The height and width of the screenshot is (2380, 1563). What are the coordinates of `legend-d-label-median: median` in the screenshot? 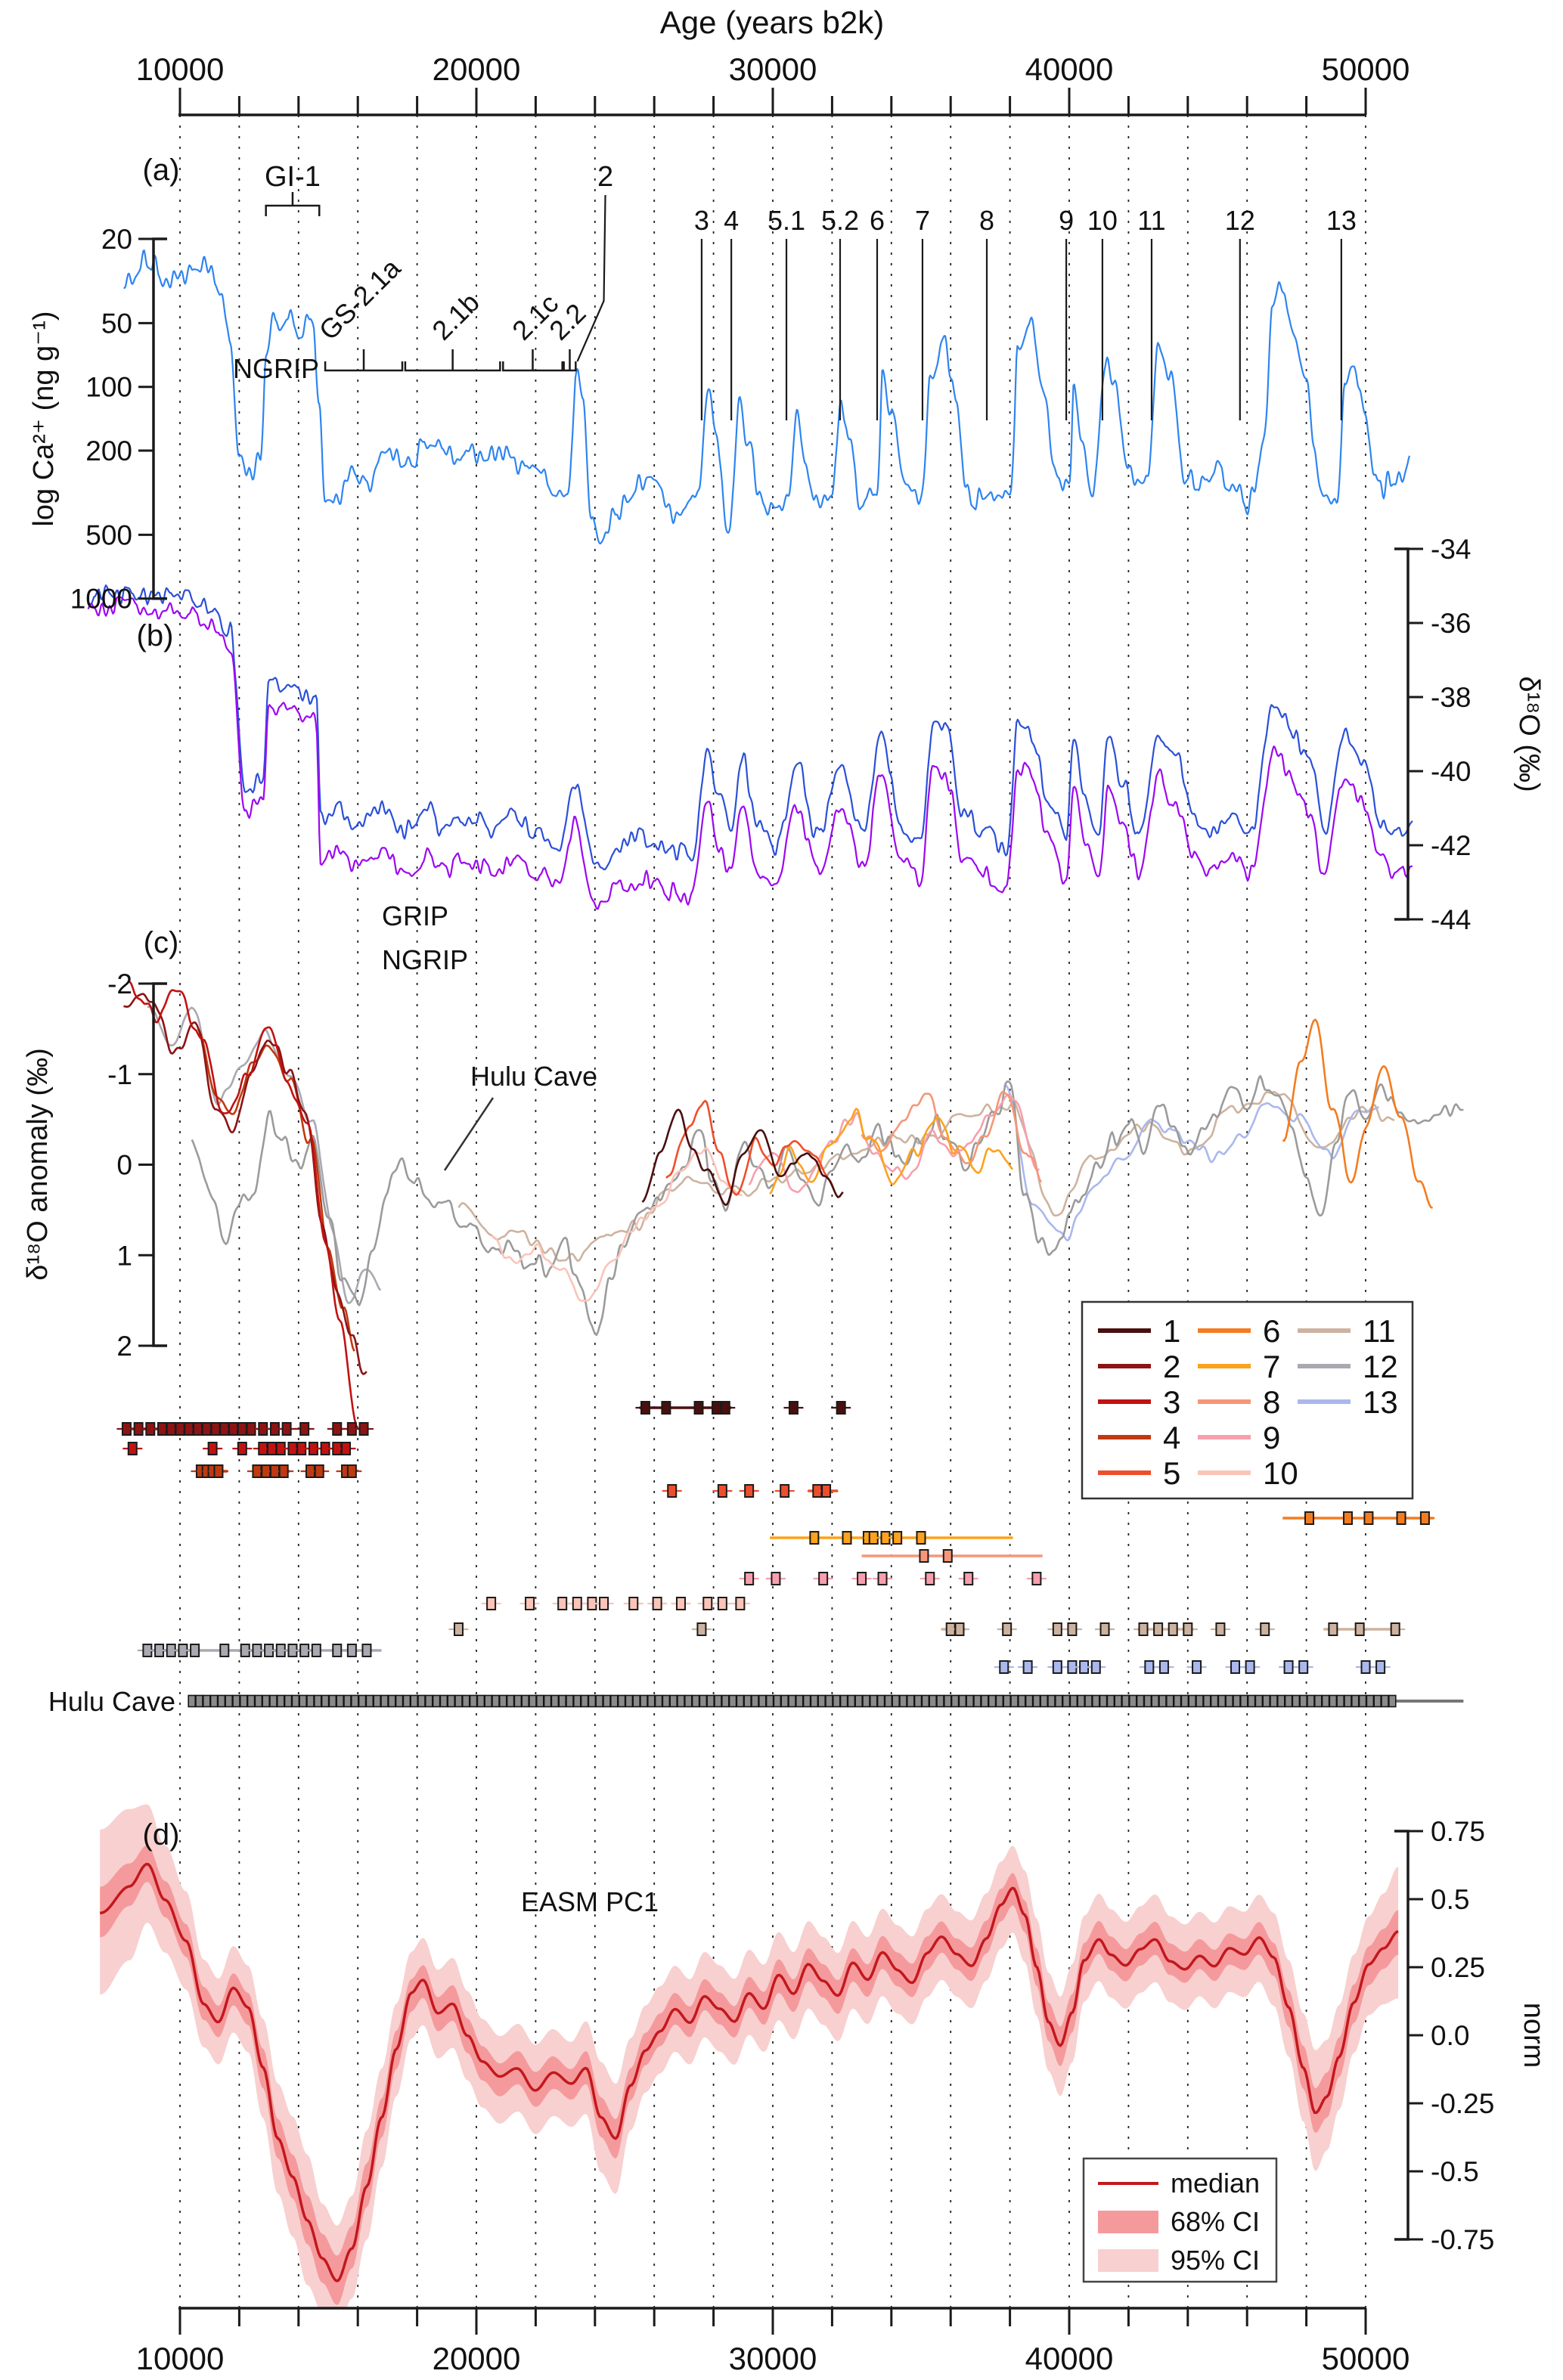 It's located at (1216, 2183).